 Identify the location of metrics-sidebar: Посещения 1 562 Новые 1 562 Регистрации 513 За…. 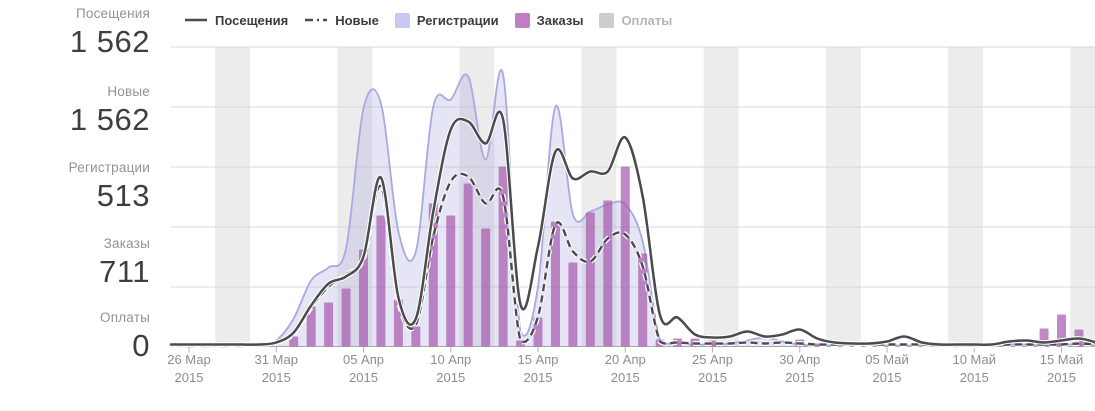
(76, 205).